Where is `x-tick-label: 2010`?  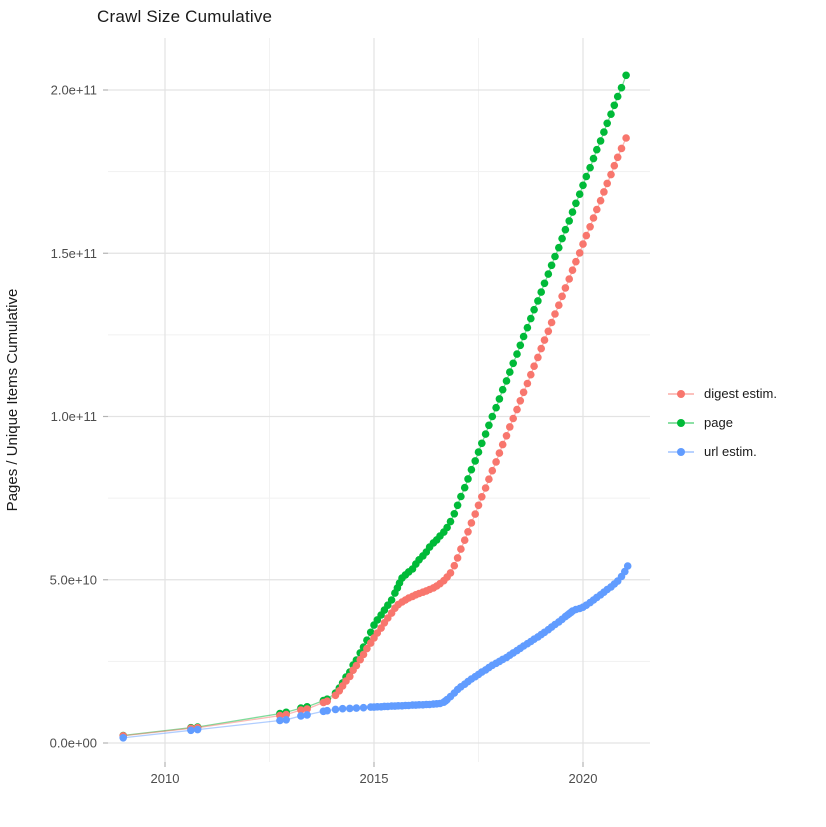
x-tick-label: 2010 is located at coordinates (165, 778).